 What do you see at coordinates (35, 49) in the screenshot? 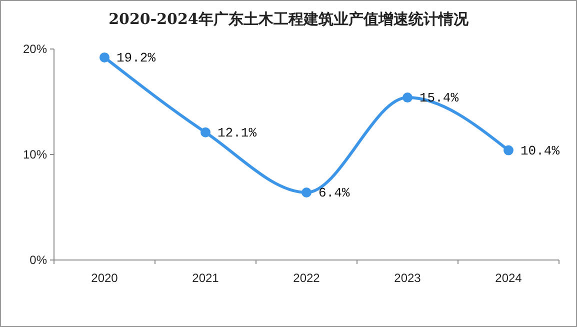
I see `y-tick-label: 20%` at bounding box center [35, 49].